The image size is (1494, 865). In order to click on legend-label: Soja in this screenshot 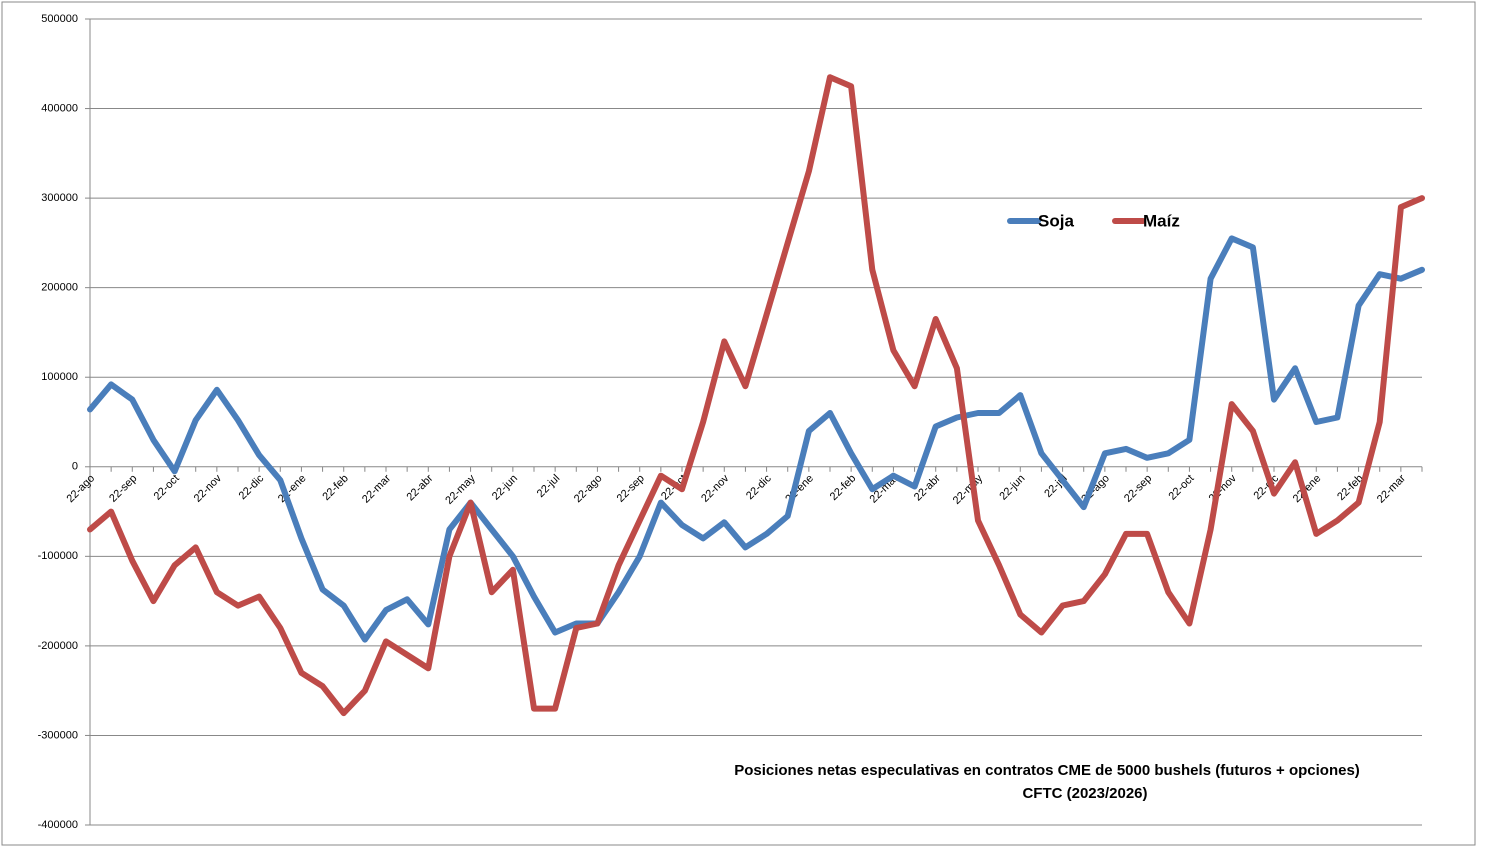, I will do `click(1056, 220)`.